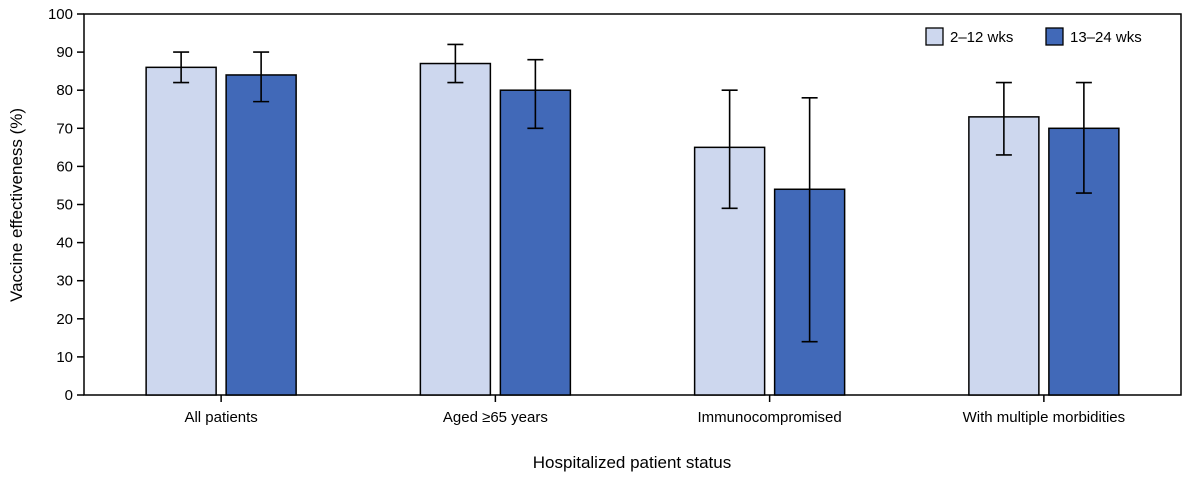 This screenshot has width=1200, height=477. I want to click on y-tick-label: 40, so click(64, 243).